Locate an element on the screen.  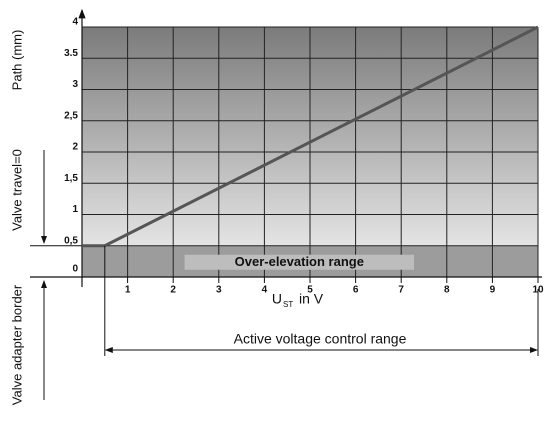
y-tick-label: 0,5 is located at coordinates (71, 240).